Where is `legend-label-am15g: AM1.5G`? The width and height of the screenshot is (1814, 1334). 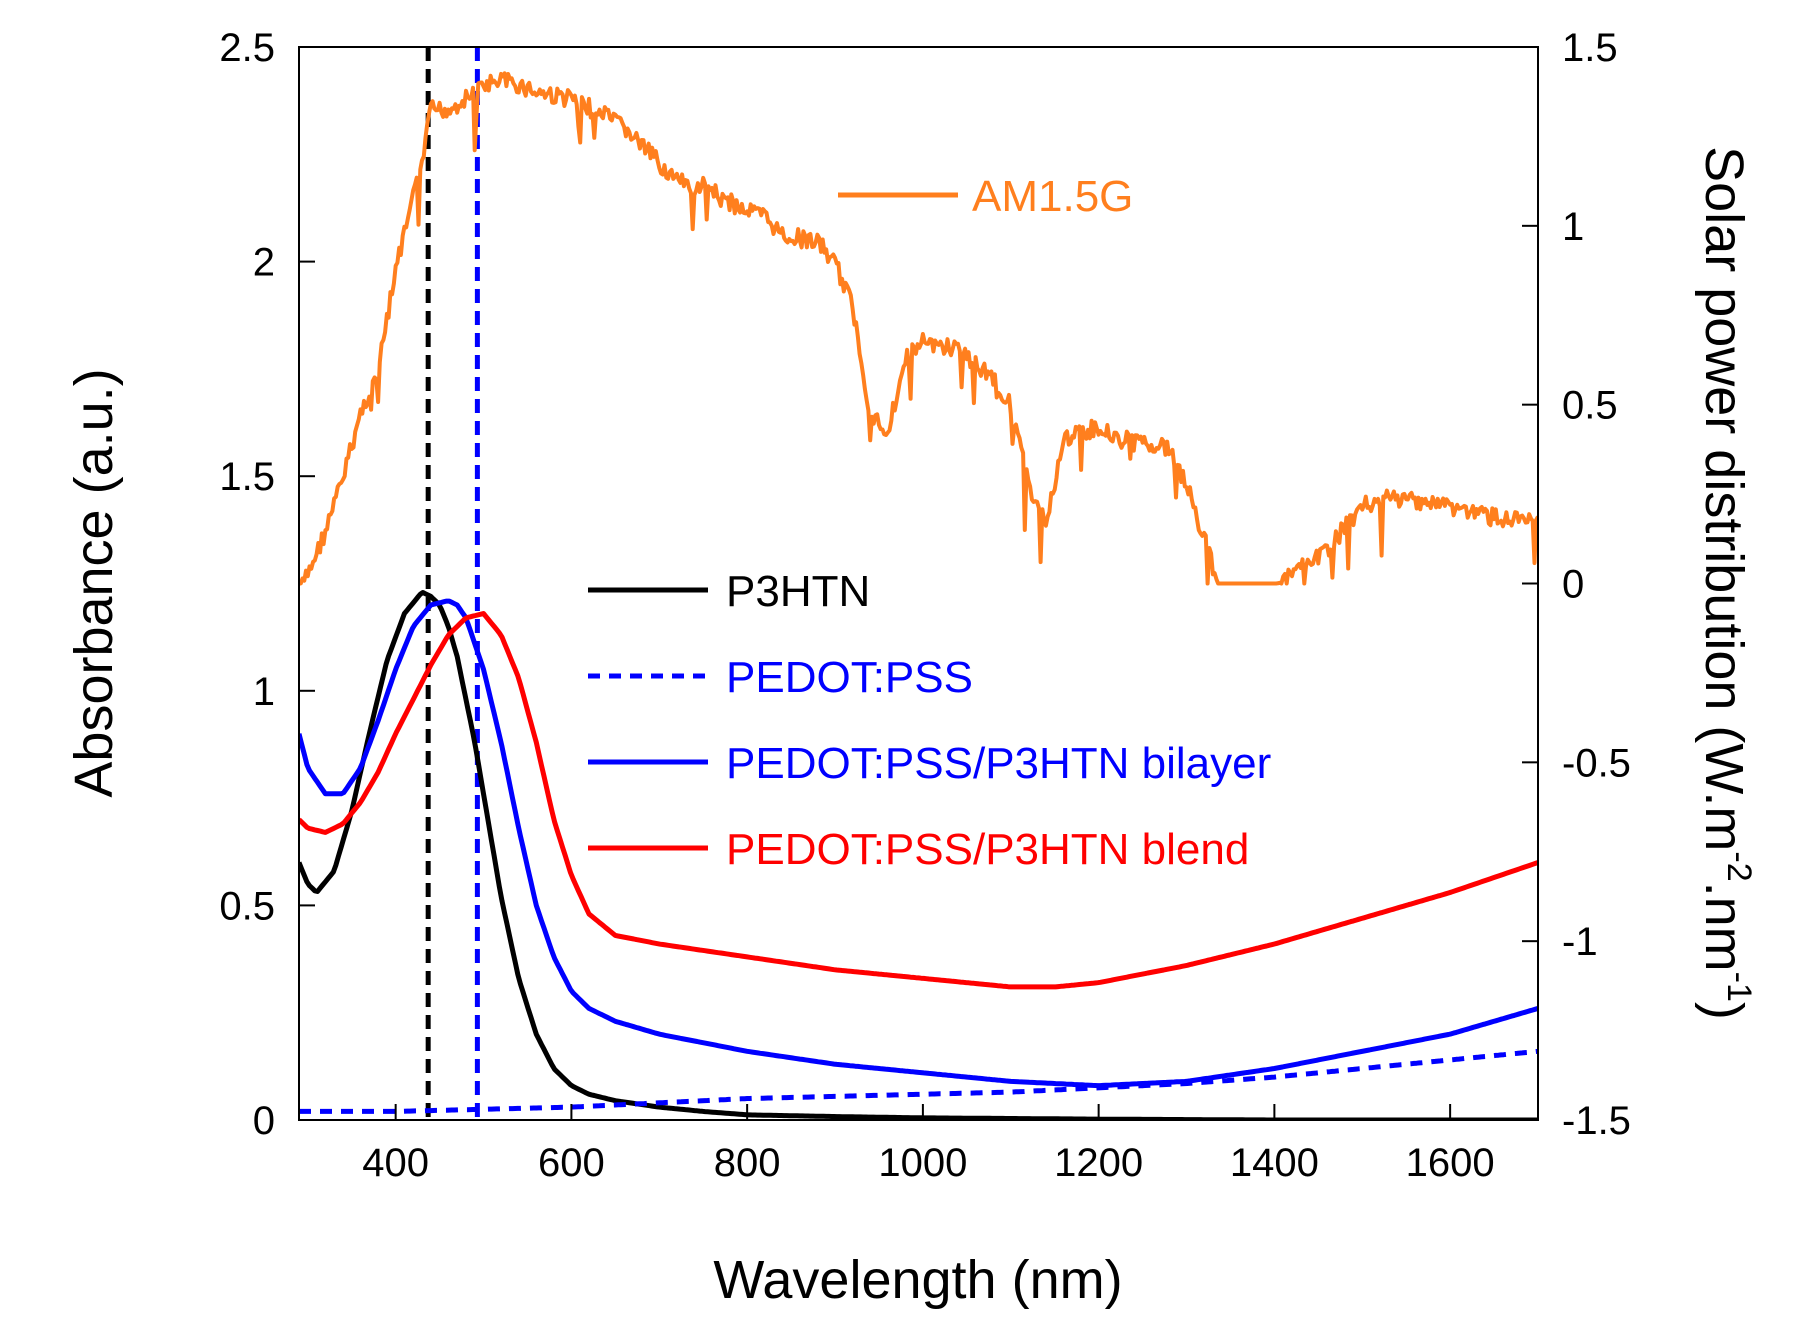
legend-label-am15g: AM1.5G is located at coordinates (1052, 196).